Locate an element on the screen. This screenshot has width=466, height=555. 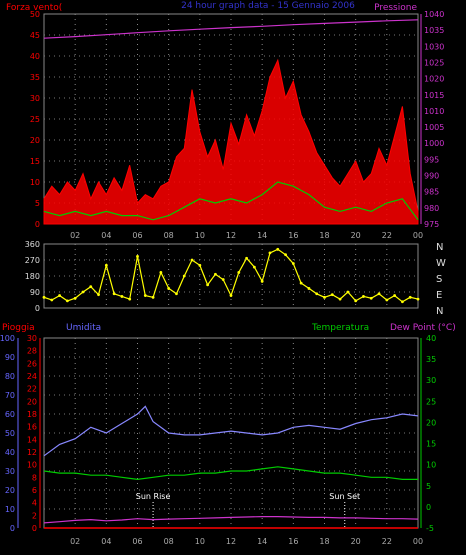
x-tick-label: 10 is located at coordinates (200, 541).